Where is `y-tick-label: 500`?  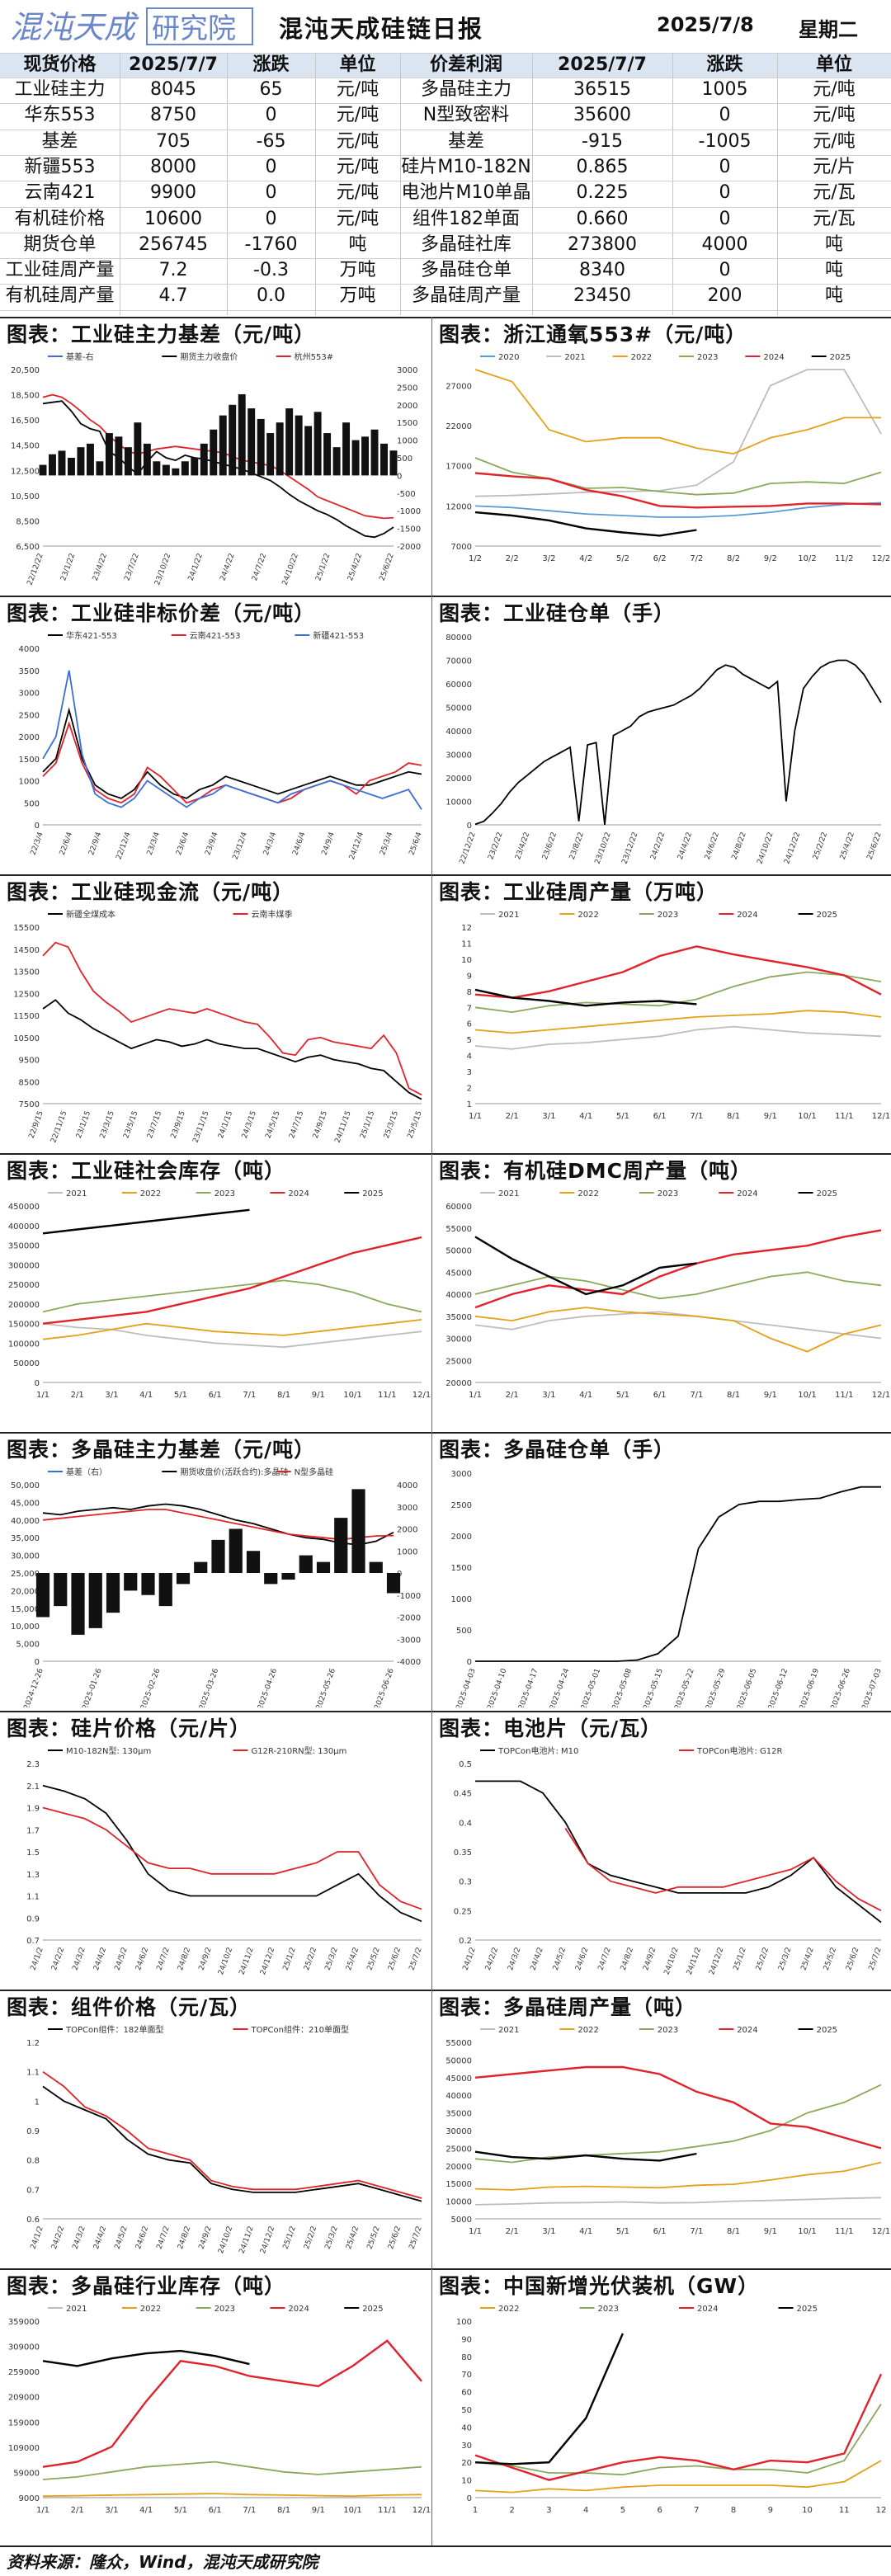 y-tick-label: 500 is located at coordinates (32, 803).